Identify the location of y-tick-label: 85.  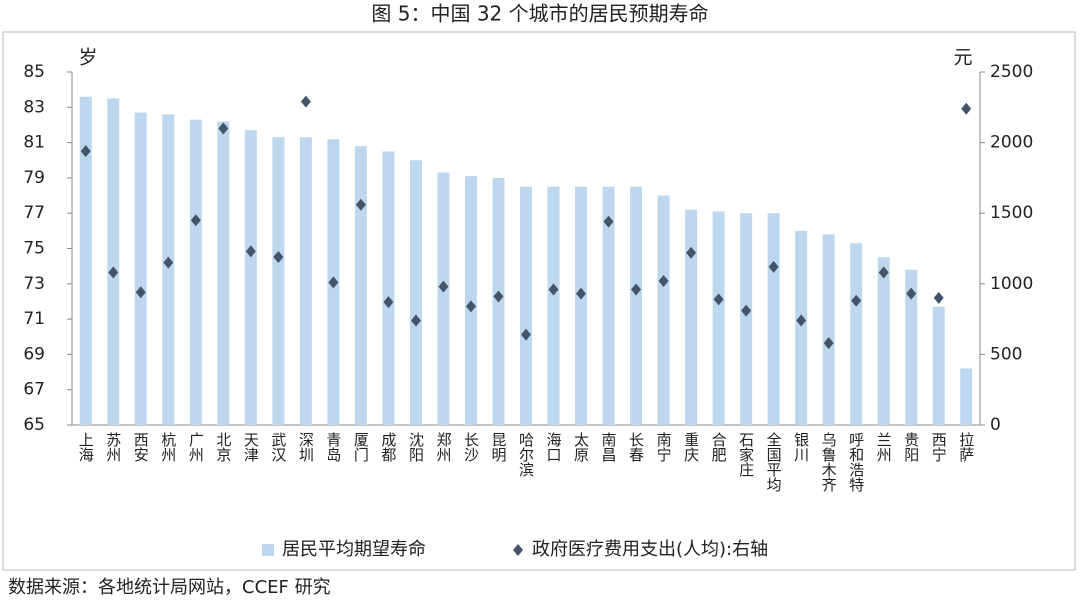
(34, 72).